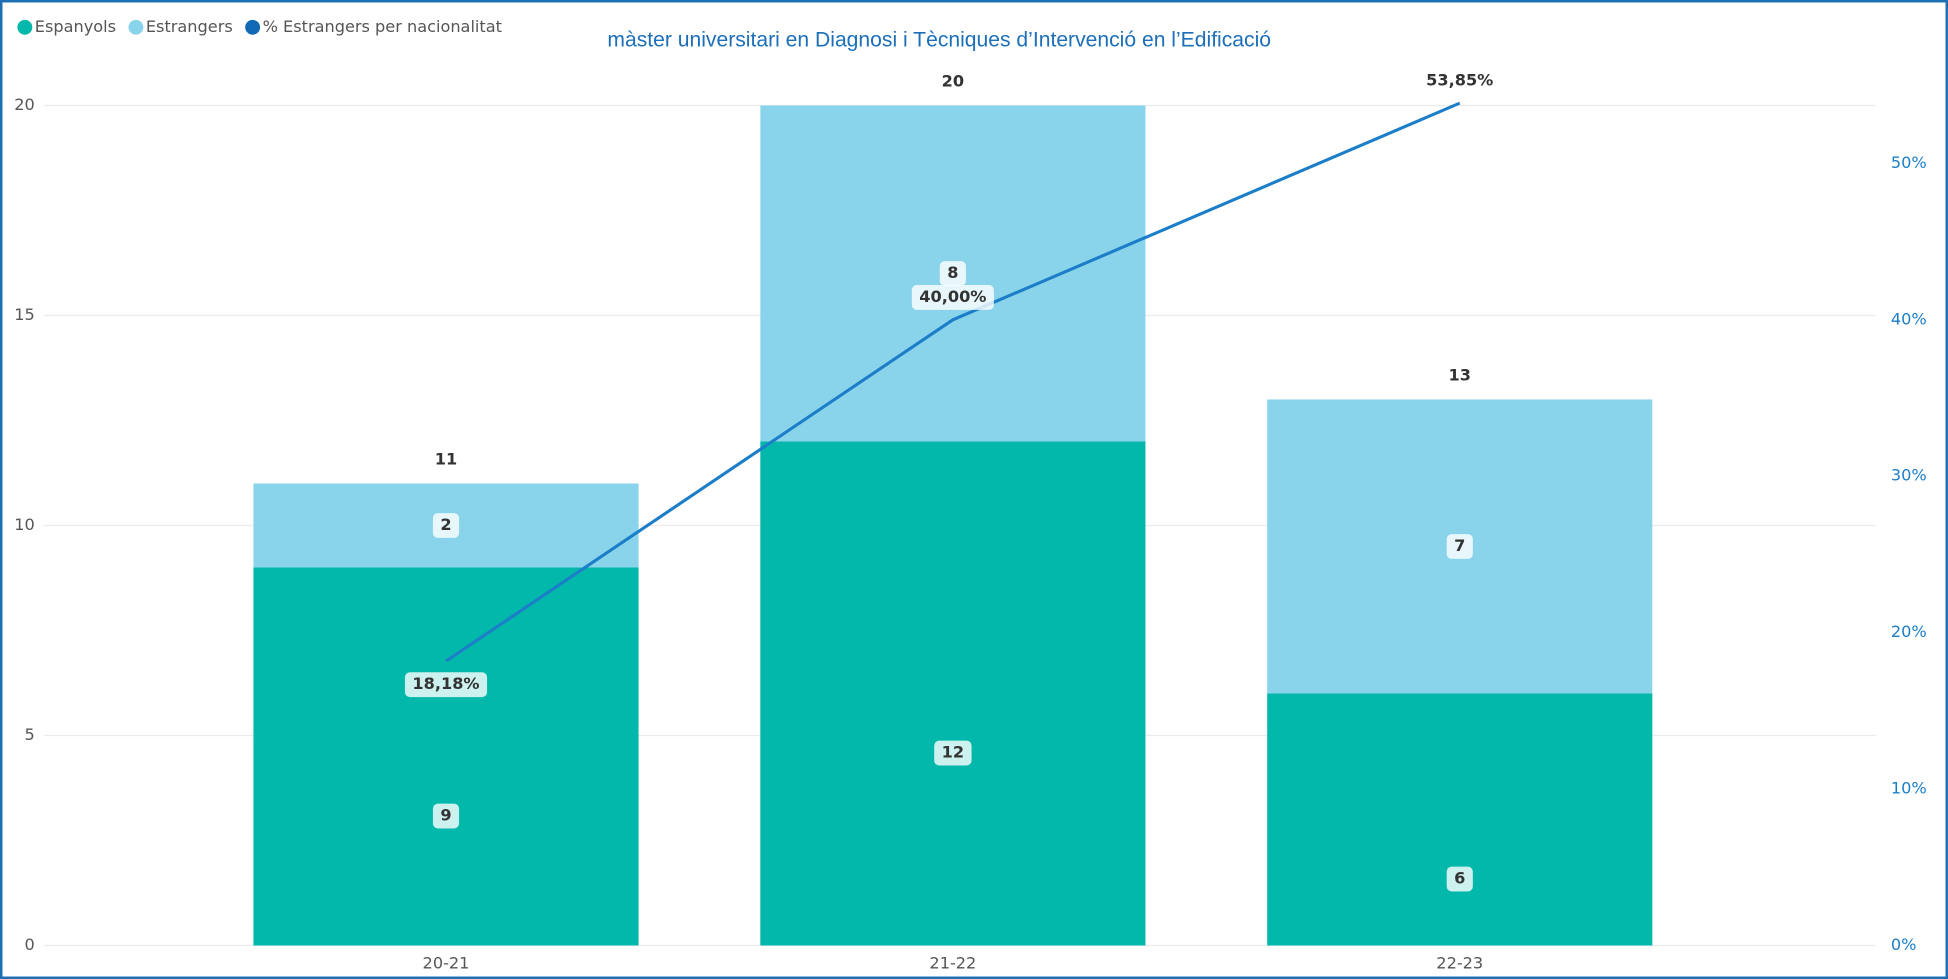 The image size is (1948, 979). What do you see at coordinates (24, 314) in the screenshot?
I see `y-tick-label: 15` at bounding box center [24, 314].